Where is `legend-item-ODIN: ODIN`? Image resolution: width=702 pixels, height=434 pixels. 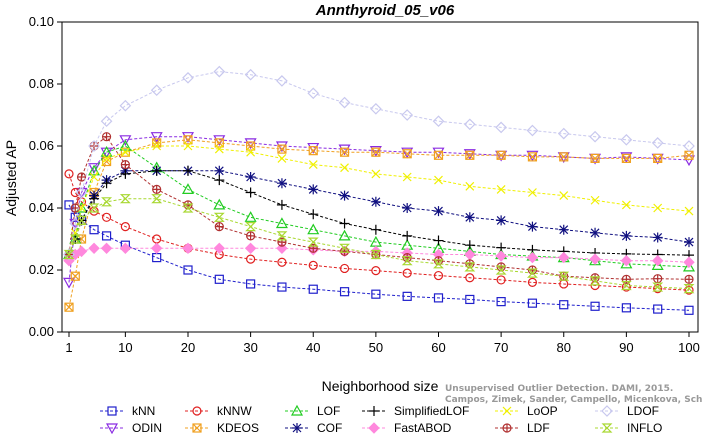 legend-item-ODIN: ODIN is located at coordinates (131, 427).